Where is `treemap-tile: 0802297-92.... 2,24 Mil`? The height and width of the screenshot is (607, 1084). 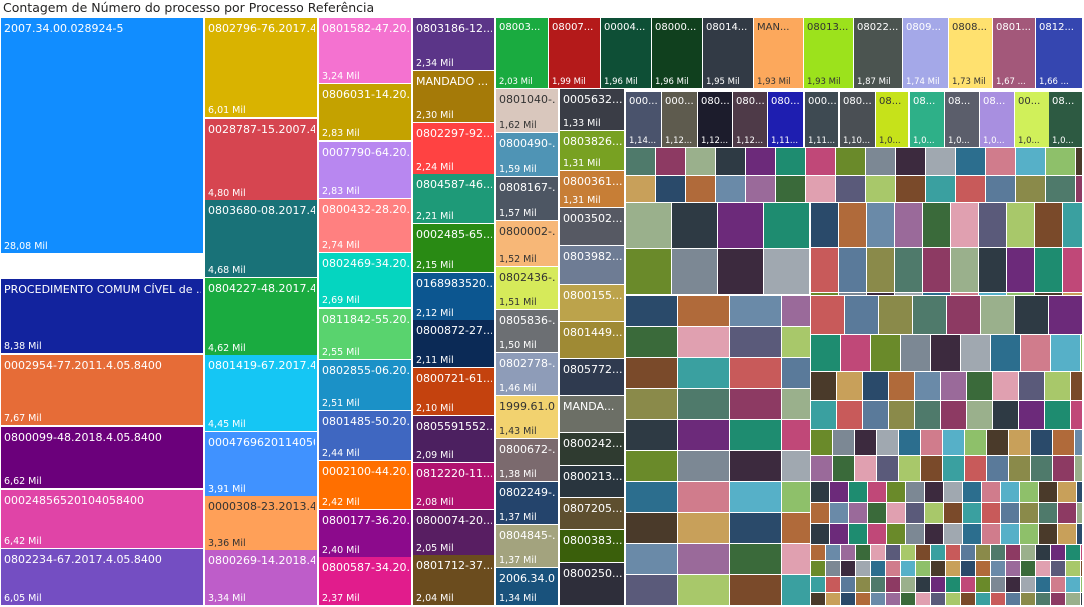 treemap-tile: 0802297-92.... 2,24 Mil is located at coordinates (454, 149).